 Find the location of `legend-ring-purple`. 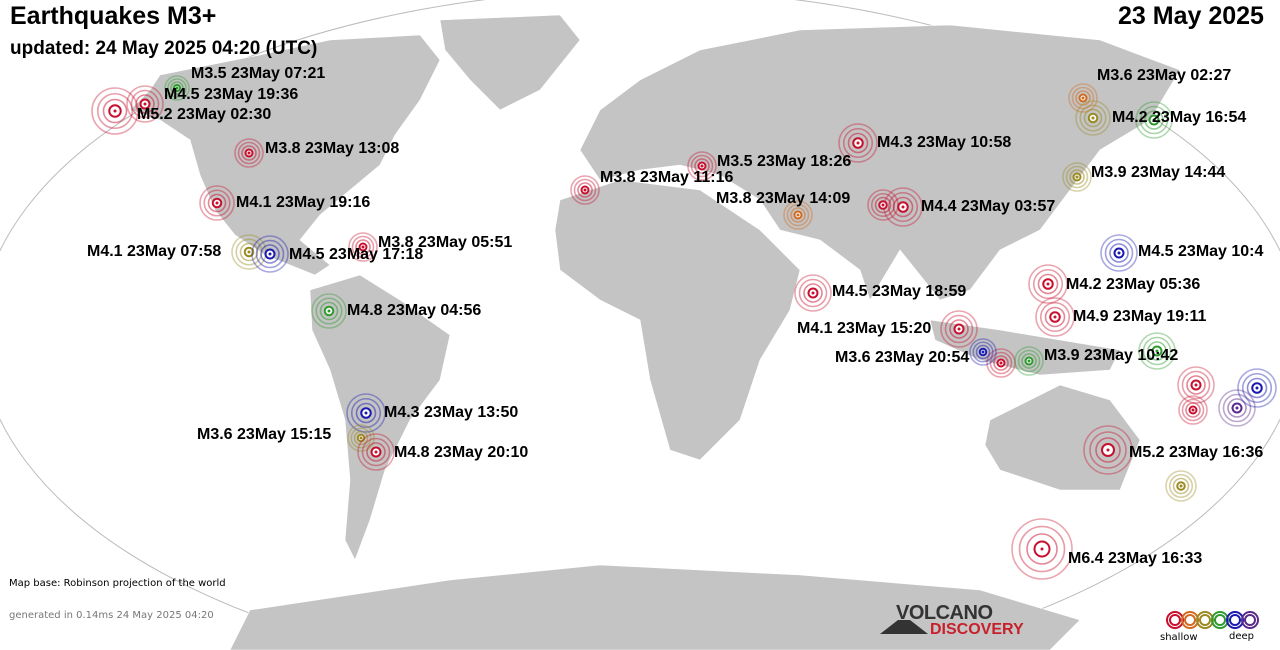

legend-ring-purple is located at coordinates (1250, 620).